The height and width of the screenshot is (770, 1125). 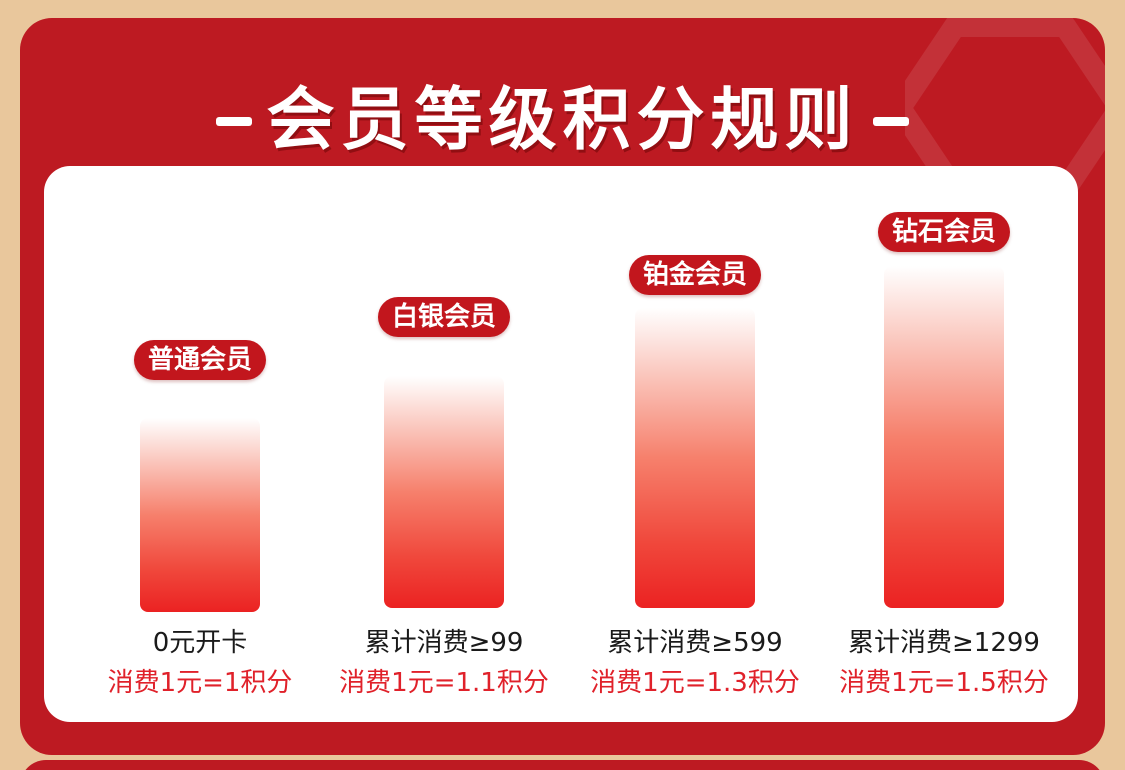 I want to click on tier-requirement: 0元开卡, so click(x=200, y=643).